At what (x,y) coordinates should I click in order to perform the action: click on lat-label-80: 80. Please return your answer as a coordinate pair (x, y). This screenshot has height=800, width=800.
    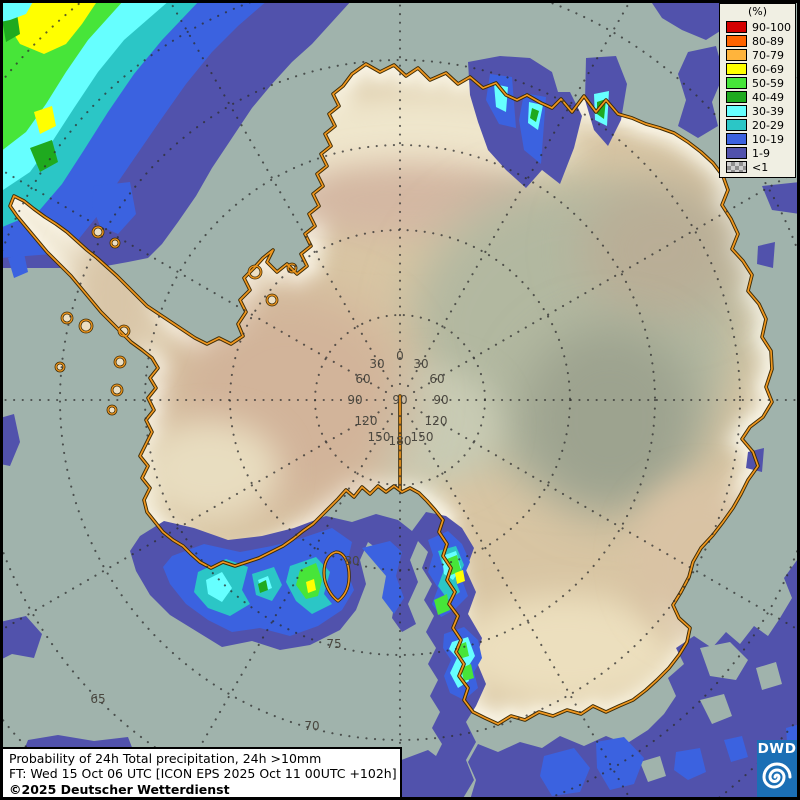
    Looking at the image, I should click on (351, 561).